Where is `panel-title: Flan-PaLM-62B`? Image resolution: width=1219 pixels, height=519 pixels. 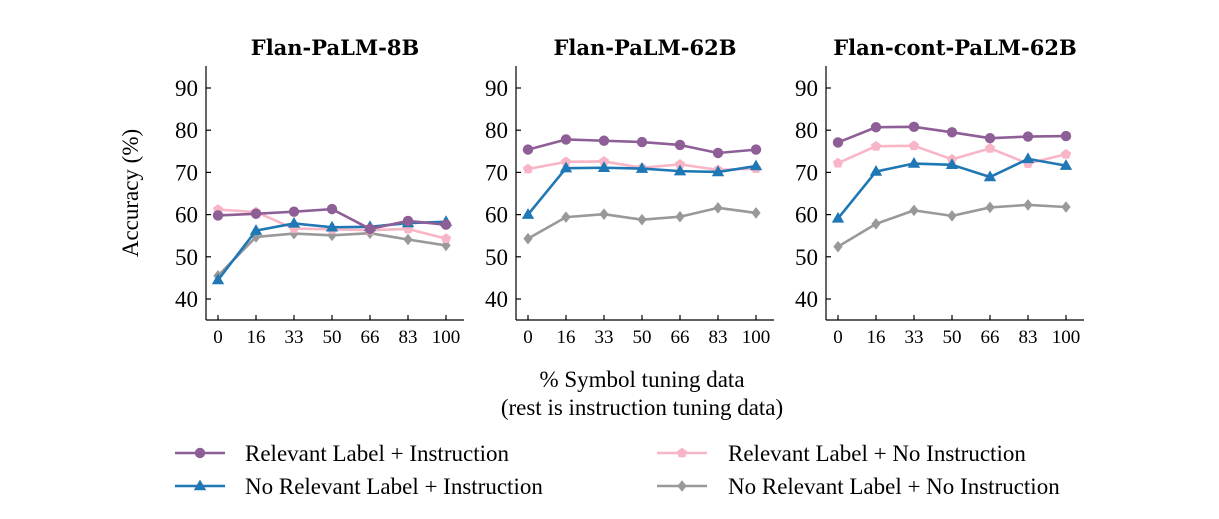 panel-title: Flan-PaLM-62B is located at coordinates (644, 47).